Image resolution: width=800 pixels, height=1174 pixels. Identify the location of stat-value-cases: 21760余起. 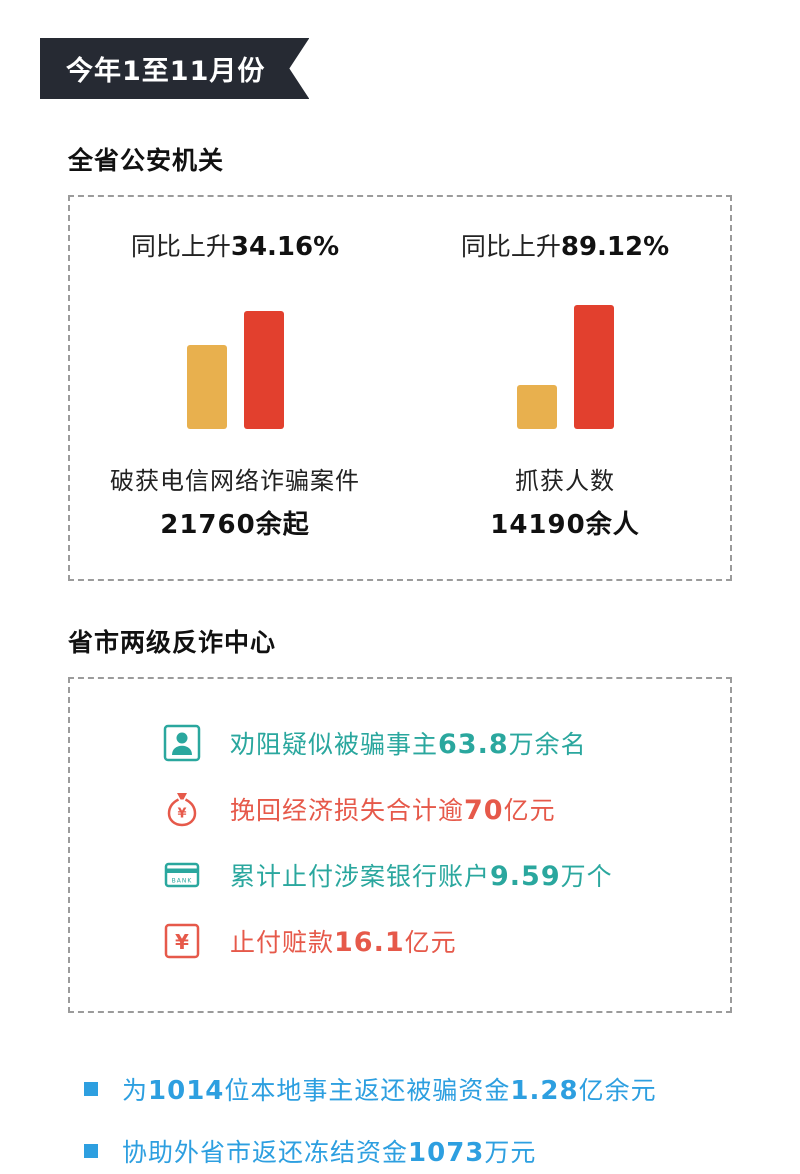
(234, 522).